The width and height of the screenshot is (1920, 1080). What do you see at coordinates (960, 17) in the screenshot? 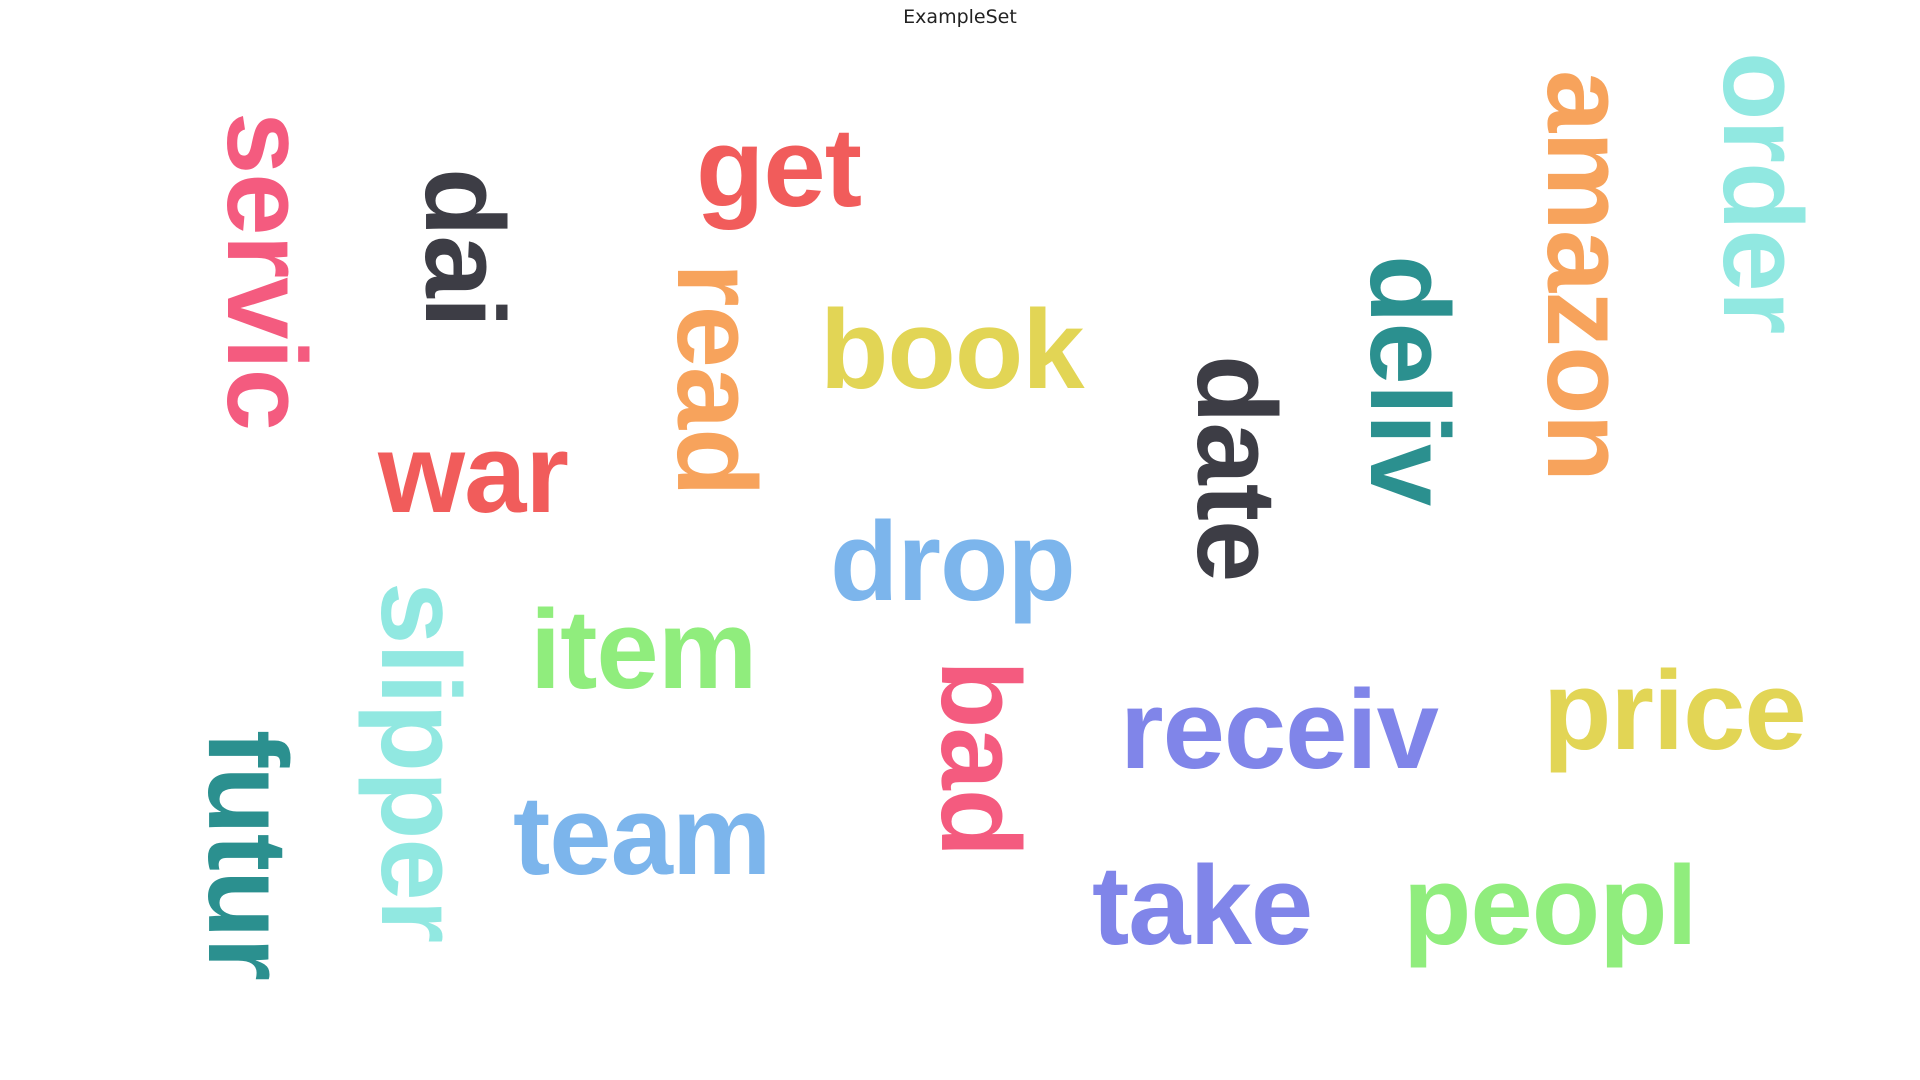
I see `chart-title: ExampleSet` at bounding box center [960, 17].